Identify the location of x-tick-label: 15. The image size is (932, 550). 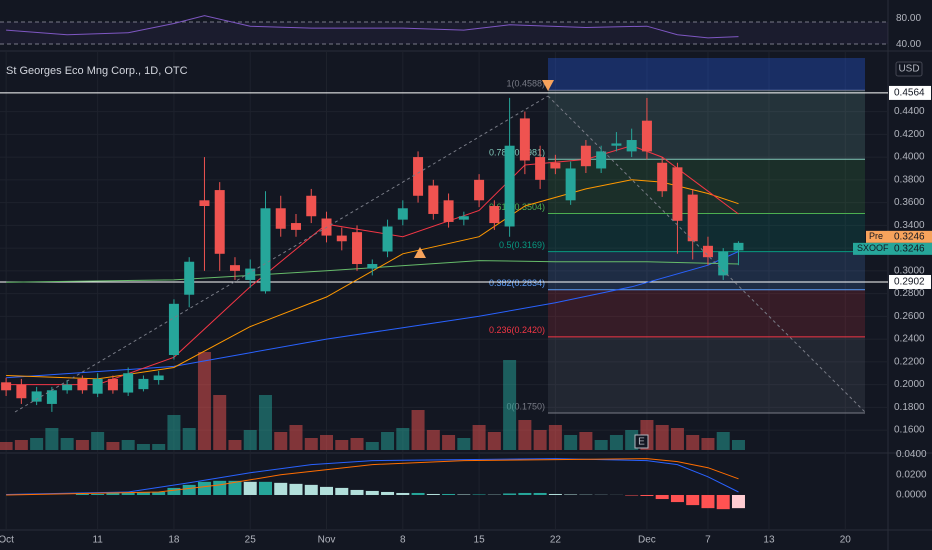
(480, 540).